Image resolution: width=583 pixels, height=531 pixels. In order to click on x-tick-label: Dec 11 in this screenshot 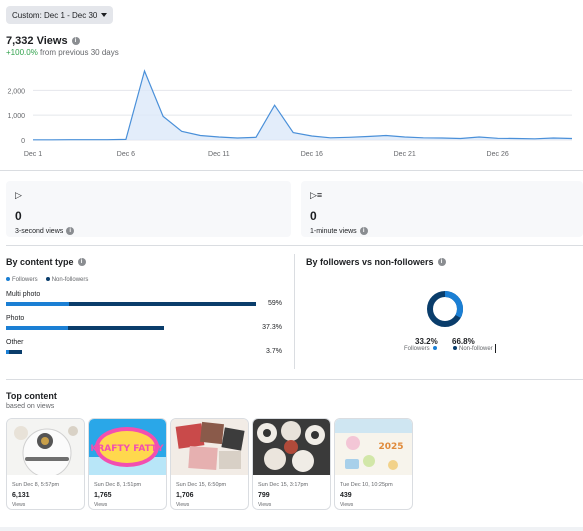, I will do `click(219, 154)`.